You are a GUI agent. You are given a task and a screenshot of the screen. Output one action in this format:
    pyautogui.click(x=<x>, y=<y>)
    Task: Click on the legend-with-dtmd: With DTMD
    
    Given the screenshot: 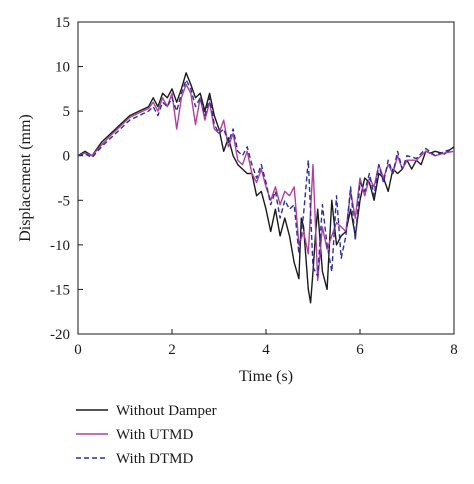 What is the action you would take?
    pyautogui.click(x=134, y=459)
    